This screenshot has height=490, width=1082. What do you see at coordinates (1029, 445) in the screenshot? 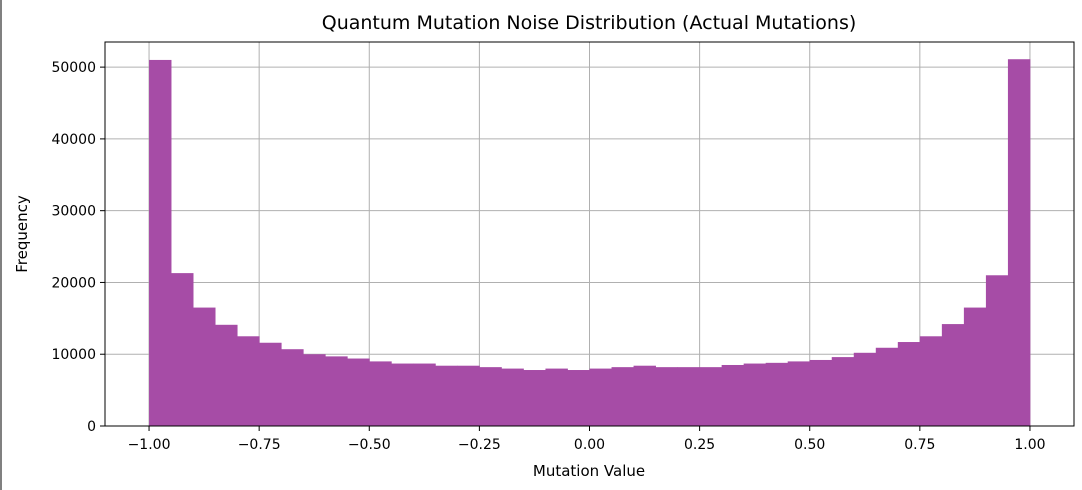
I see `x-tick-label: 1.00` at bounding box center [1029, 445].